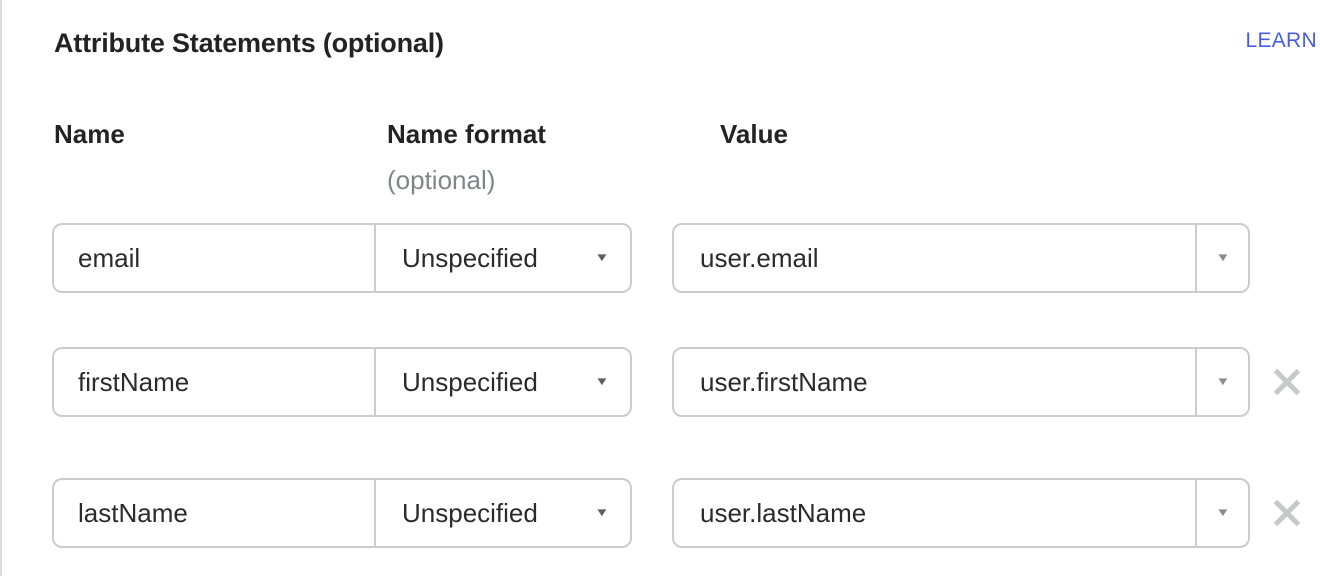  I want to click on column-header-name-format-hint: (optional), so click(441, 180).